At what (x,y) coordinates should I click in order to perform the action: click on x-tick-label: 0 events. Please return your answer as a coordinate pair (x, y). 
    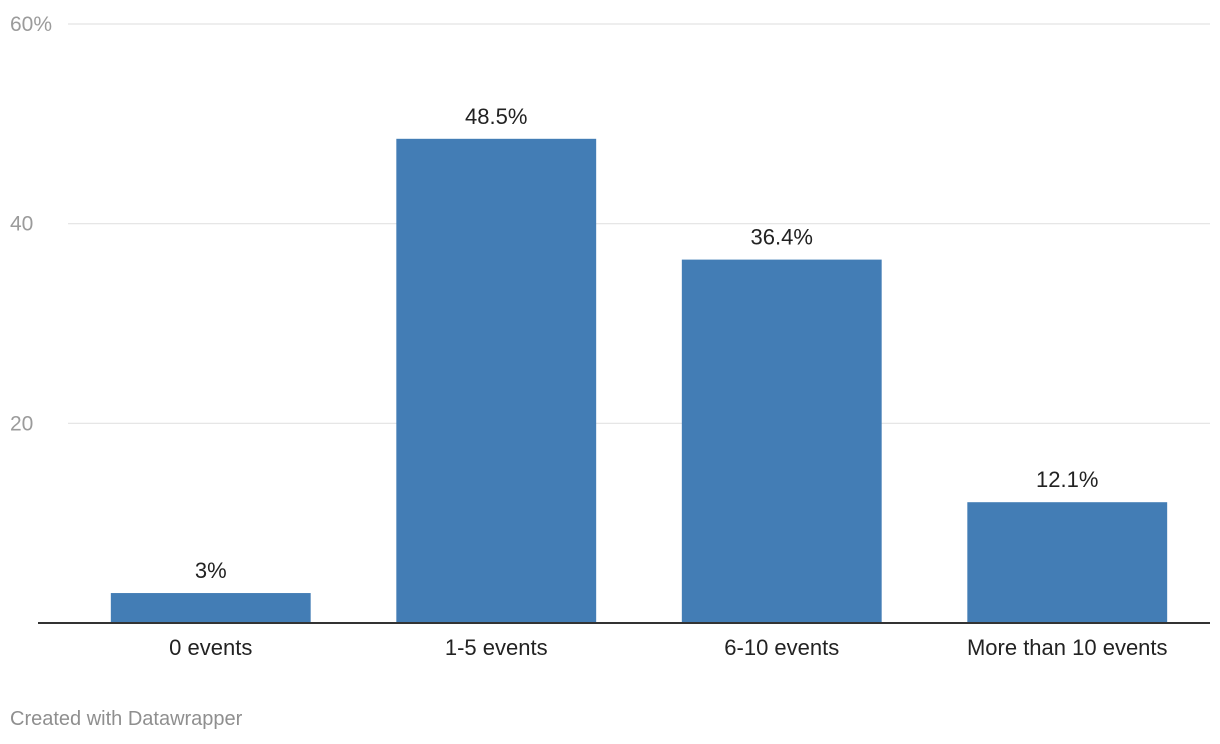
    Looking at the image, I should click on (210, 647).